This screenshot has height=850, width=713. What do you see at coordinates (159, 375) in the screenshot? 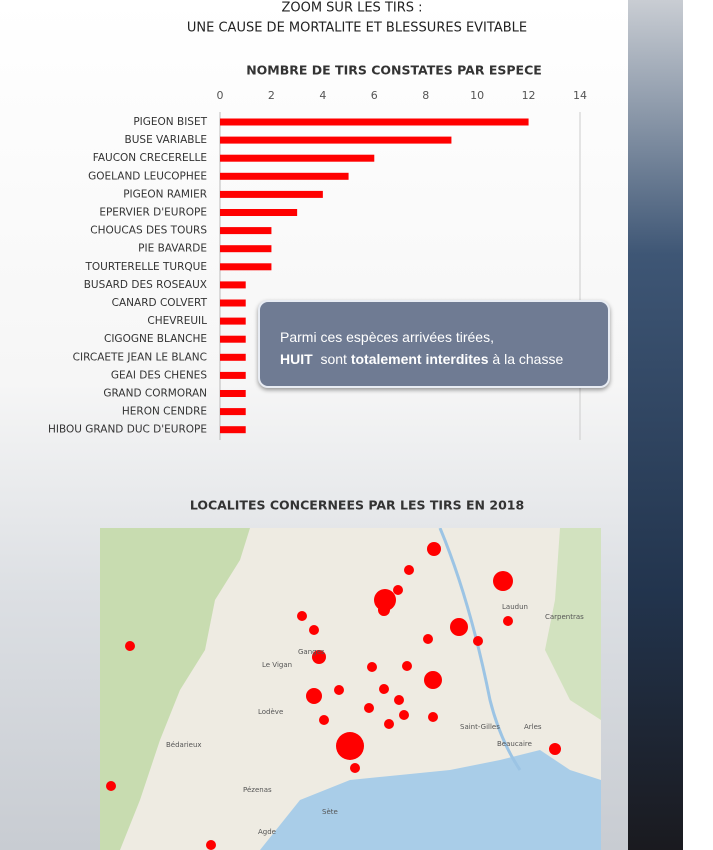
I see `y-tick-label: GEAI DES CHENES` at bounding box center [159, 375].